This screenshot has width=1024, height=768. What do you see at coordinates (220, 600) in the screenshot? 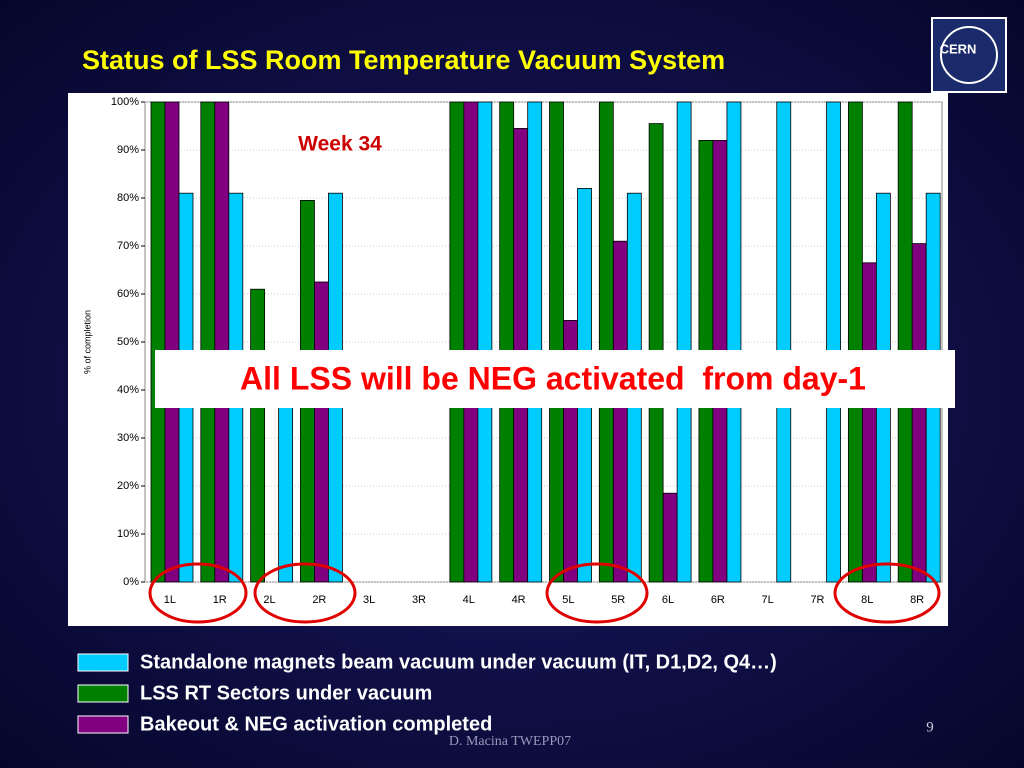
I see `x-tick-label: 1R` at bounding box center [220, 600].